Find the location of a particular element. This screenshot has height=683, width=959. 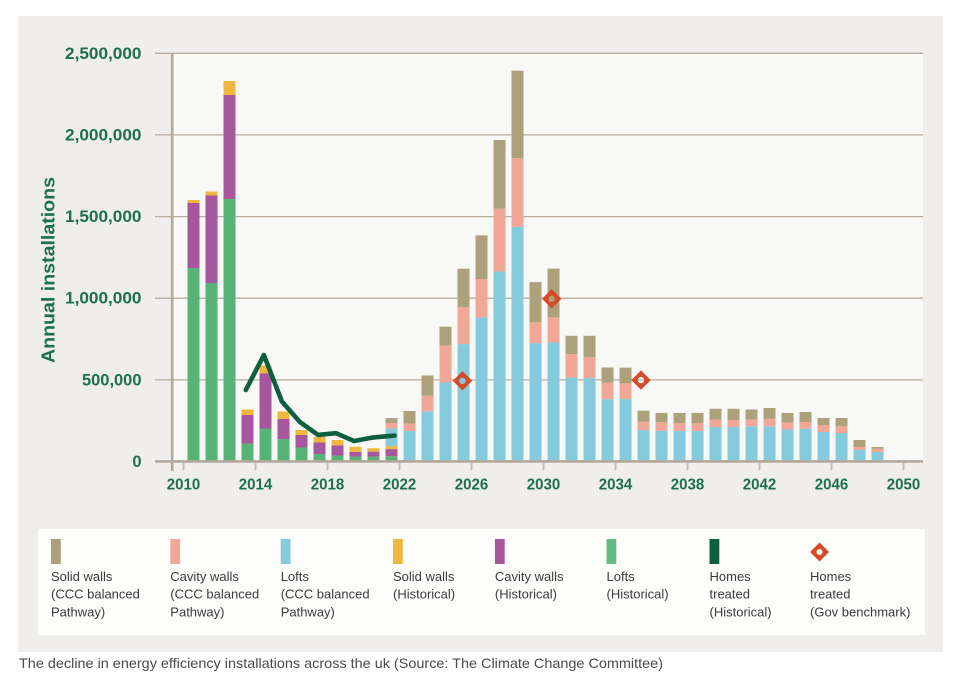

svg-text: 2038 is located at coordinates (688, 485).